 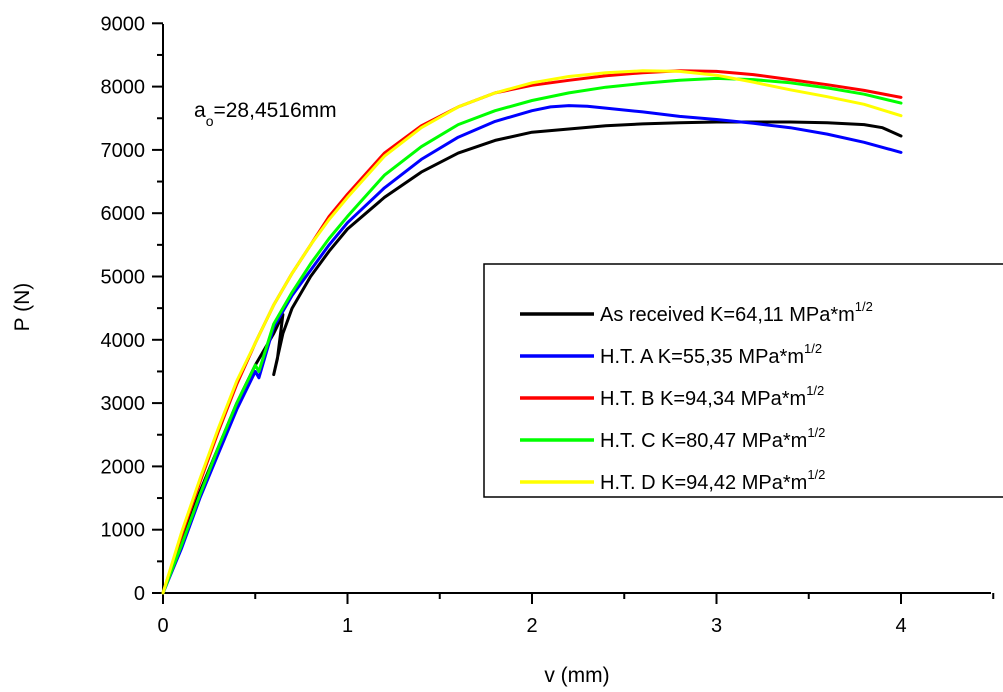 What do you see at coordinates (123, 404) in the screenshot?
I see `y-tick-label: 3000` at bounding box center [123, 404].